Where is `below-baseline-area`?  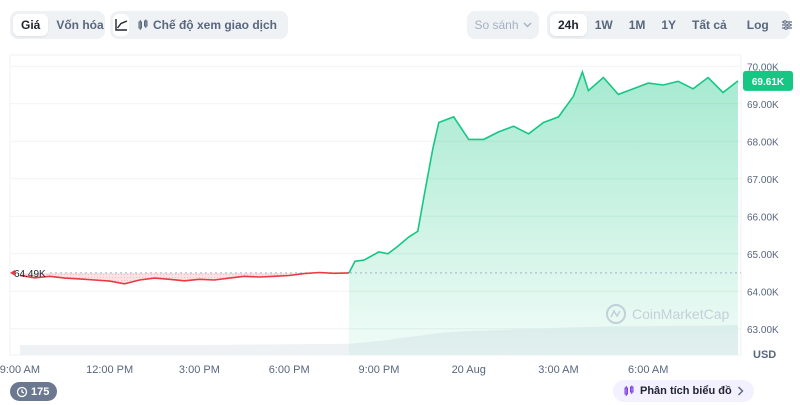
below-baseline-area is located at coordinates (184, 278).